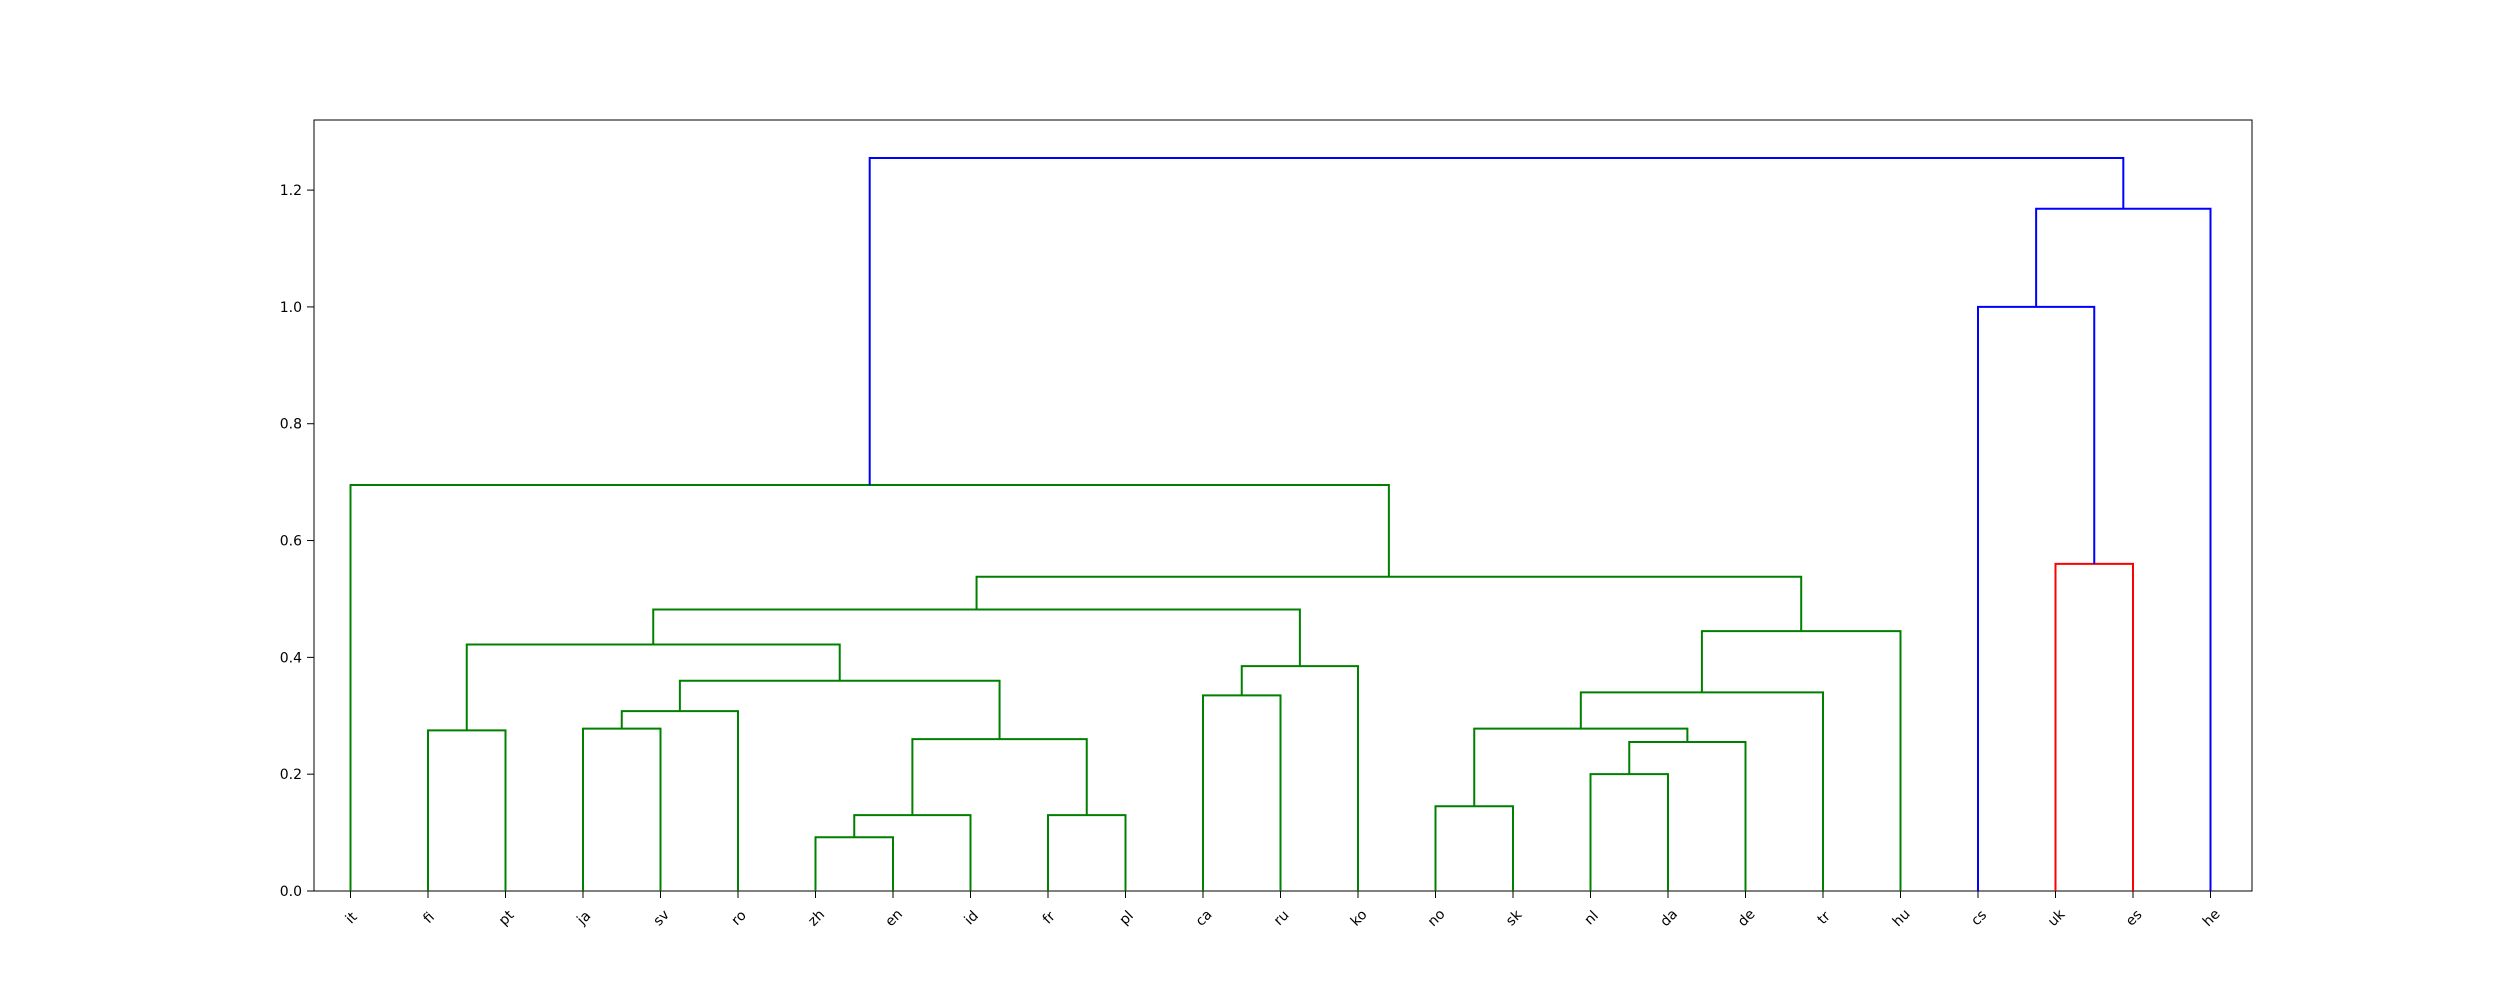  I want to click on y-tick-label: 0.4, so click(291, 658).